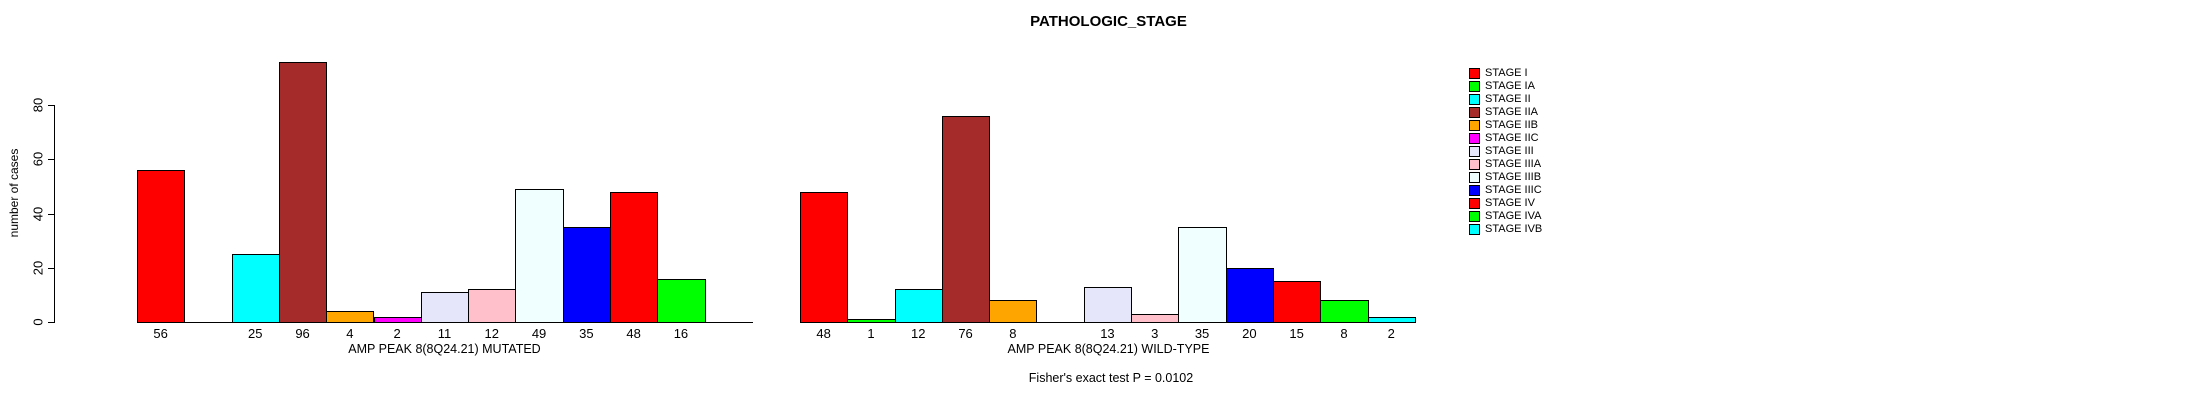 This screenshot has width=2190, height=400. I want to click on y-tick-label: 40, so click(38, 213).